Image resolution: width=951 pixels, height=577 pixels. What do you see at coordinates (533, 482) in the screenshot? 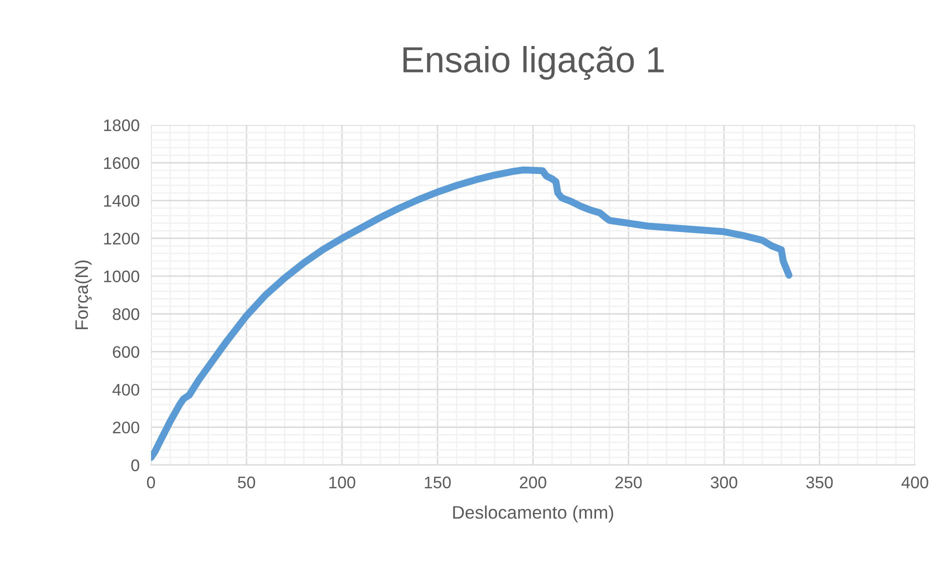
I see `x-tick-label: 200` at bounding box center [533, 482].